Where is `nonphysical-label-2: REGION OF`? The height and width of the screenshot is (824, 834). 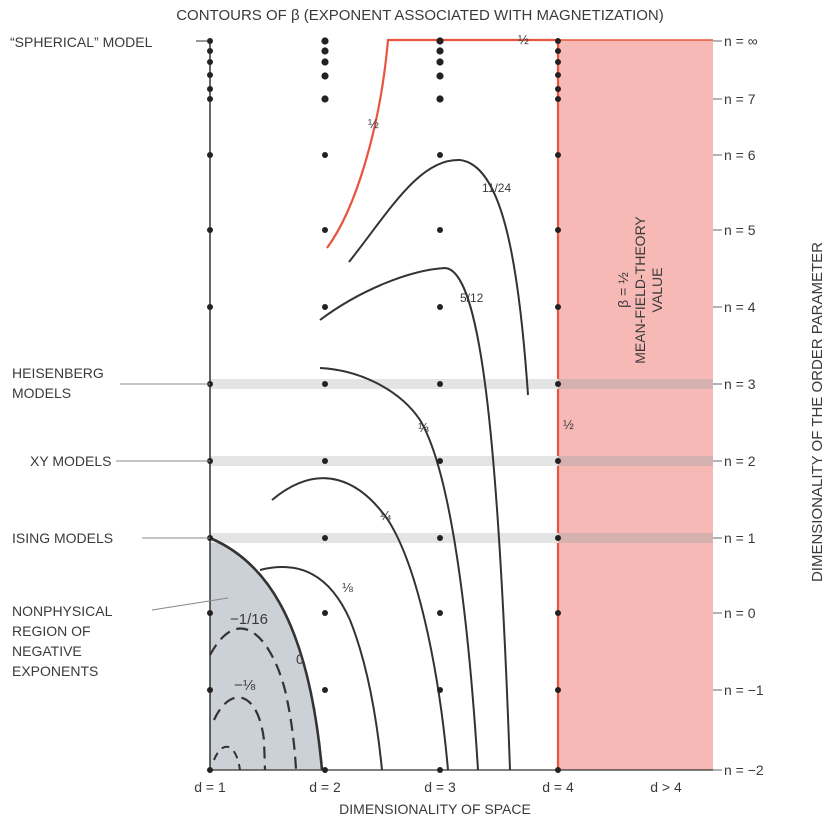 nonphysical-label-2: REGION OF is located at coordinates (51, 631).